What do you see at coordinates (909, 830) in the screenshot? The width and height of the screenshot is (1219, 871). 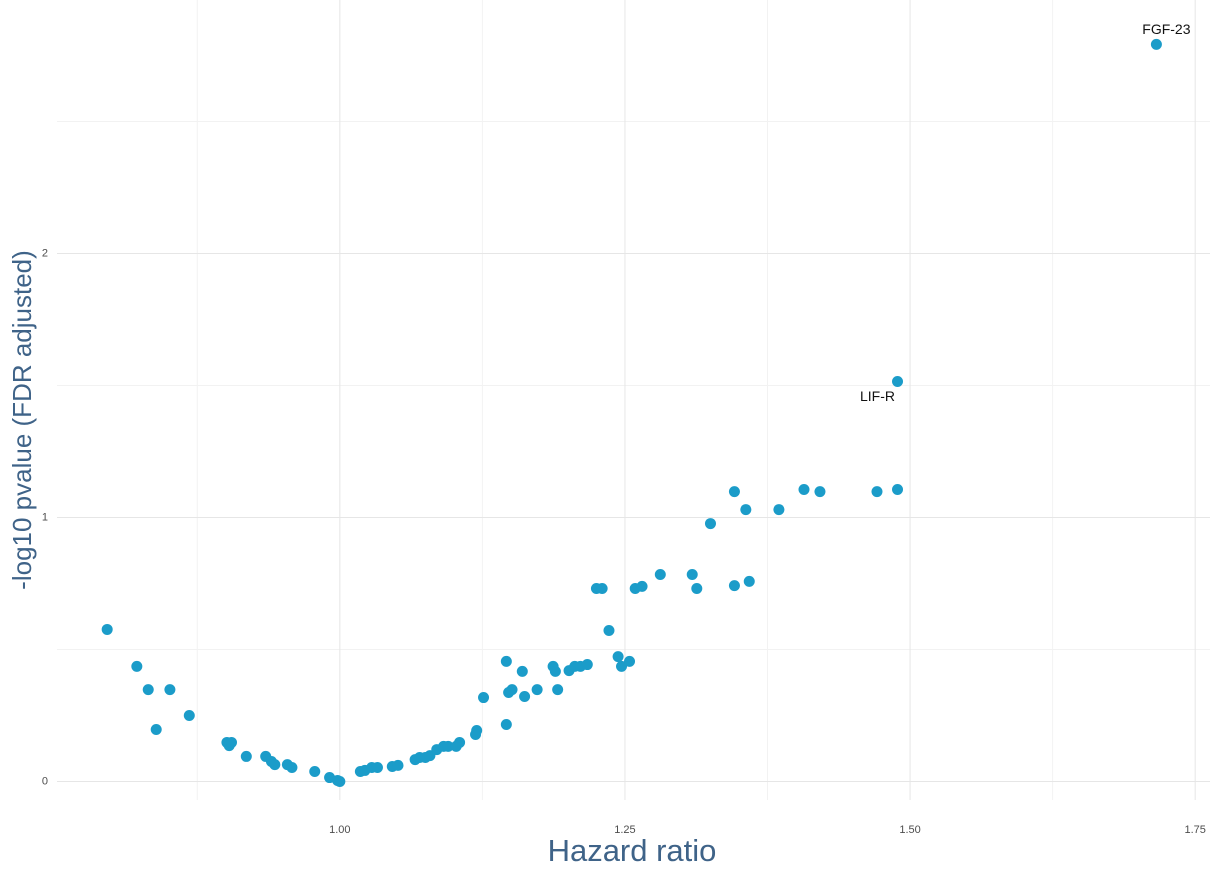 I see `x-tick-label: 1.50` at bounding box center [909, 830].